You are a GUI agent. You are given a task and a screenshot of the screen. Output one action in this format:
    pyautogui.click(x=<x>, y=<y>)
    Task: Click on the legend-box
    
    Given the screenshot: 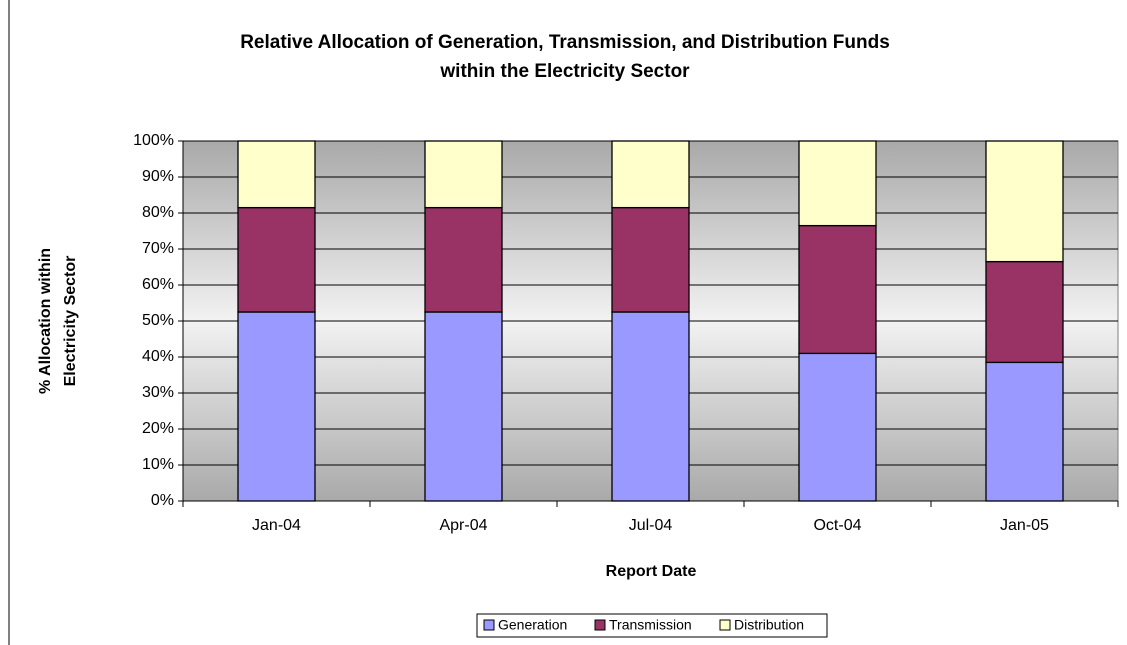 What is the action you would take?
    pyautogui.click(x=652, y=625)
    